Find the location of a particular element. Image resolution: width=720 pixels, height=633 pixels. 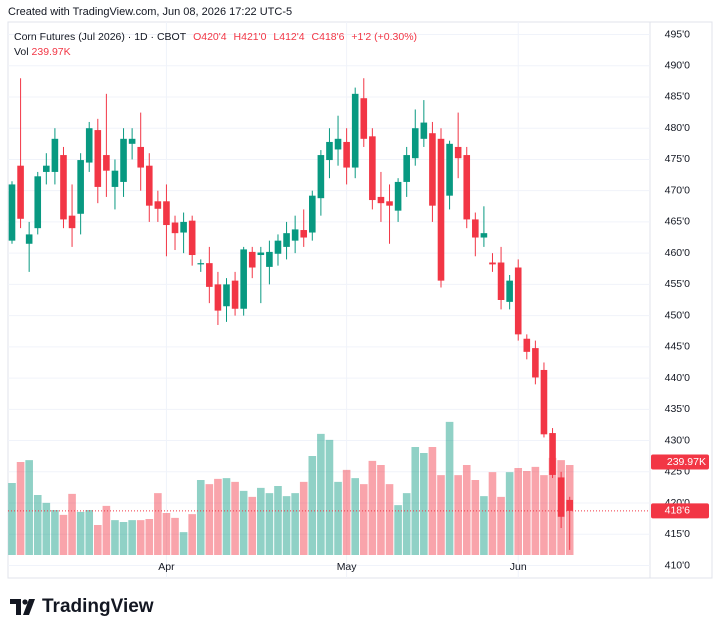

volume-legend: Vol 239.97K is located at coordinates (42, 52).